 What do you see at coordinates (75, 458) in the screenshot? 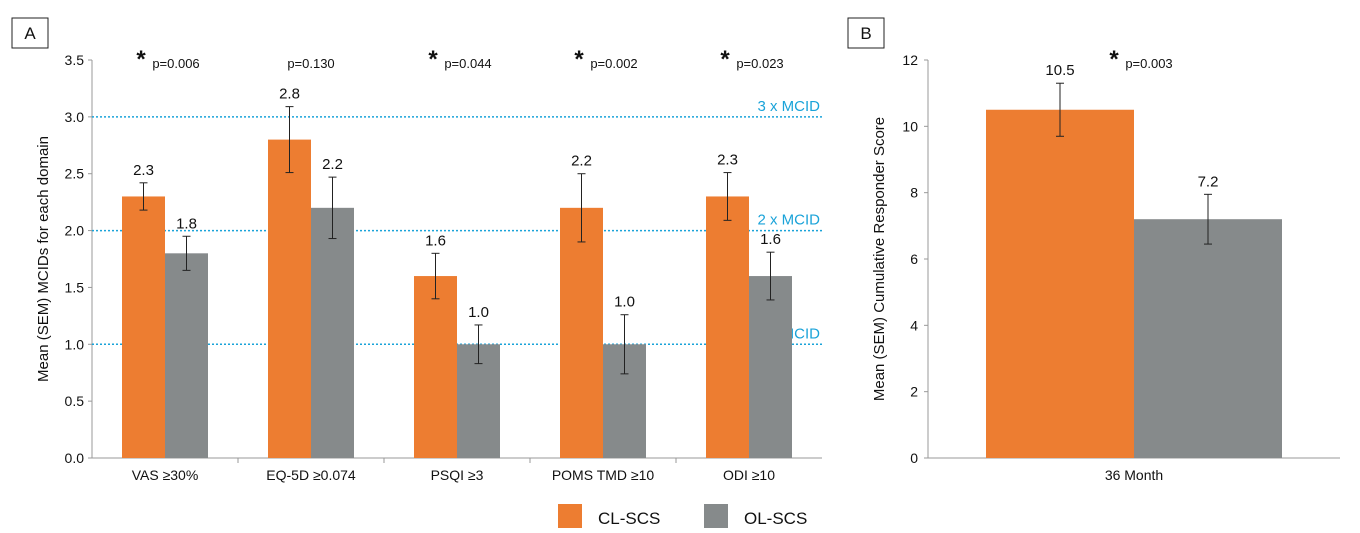
I see `panel-a-y-tick-label: 0.0` at bounding box center [75, 458].